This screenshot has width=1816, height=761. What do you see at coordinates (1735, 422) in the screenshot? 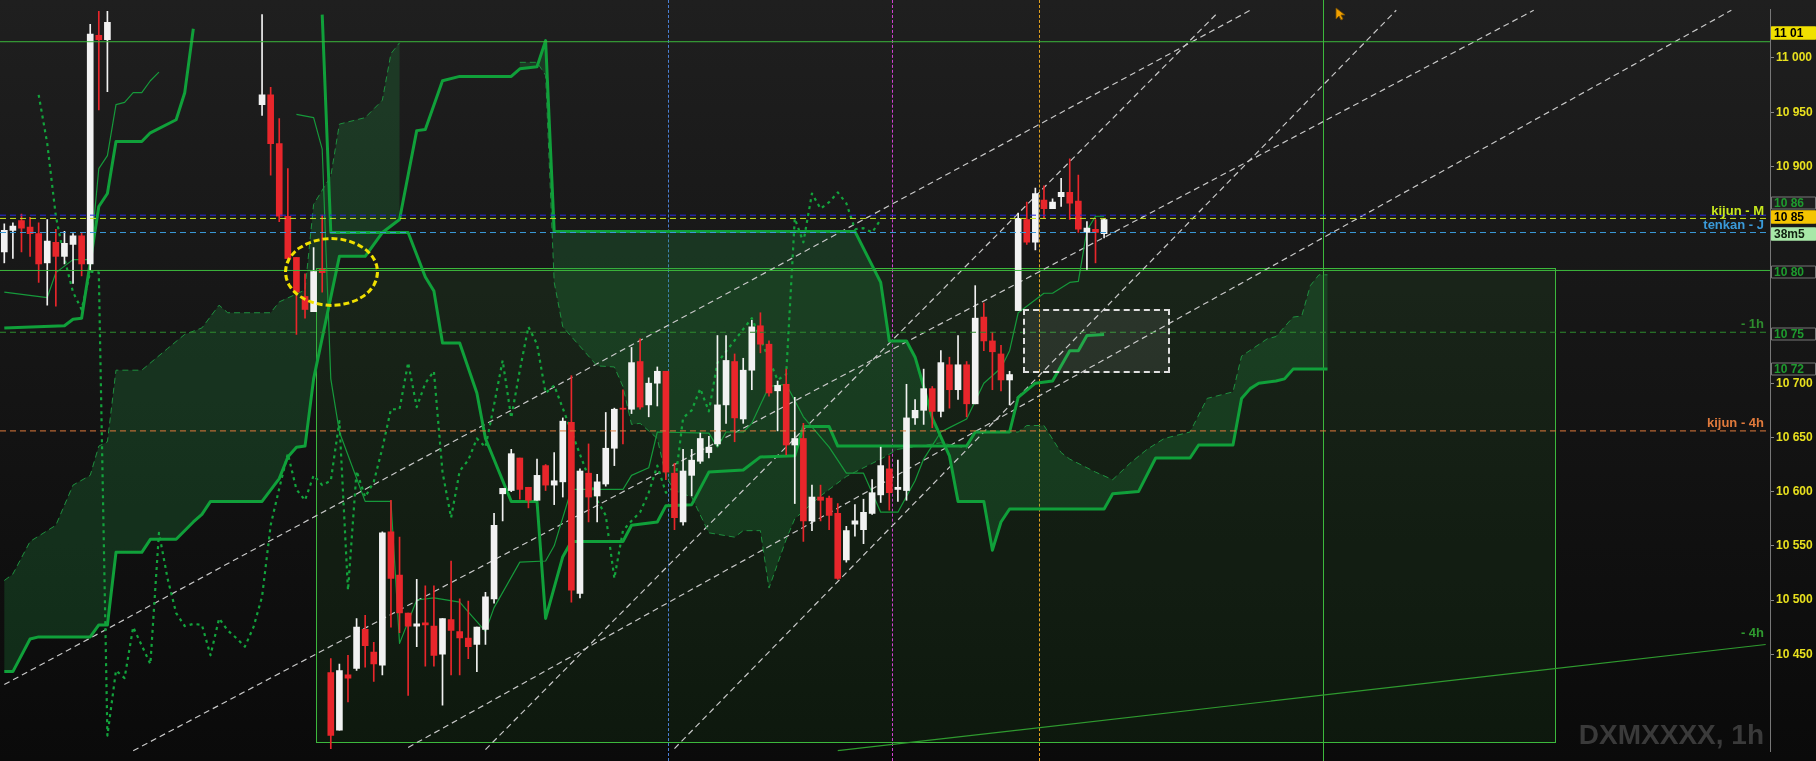
I see `ref-line-label: kijun - 4h` at bounding box center [1735, 422].